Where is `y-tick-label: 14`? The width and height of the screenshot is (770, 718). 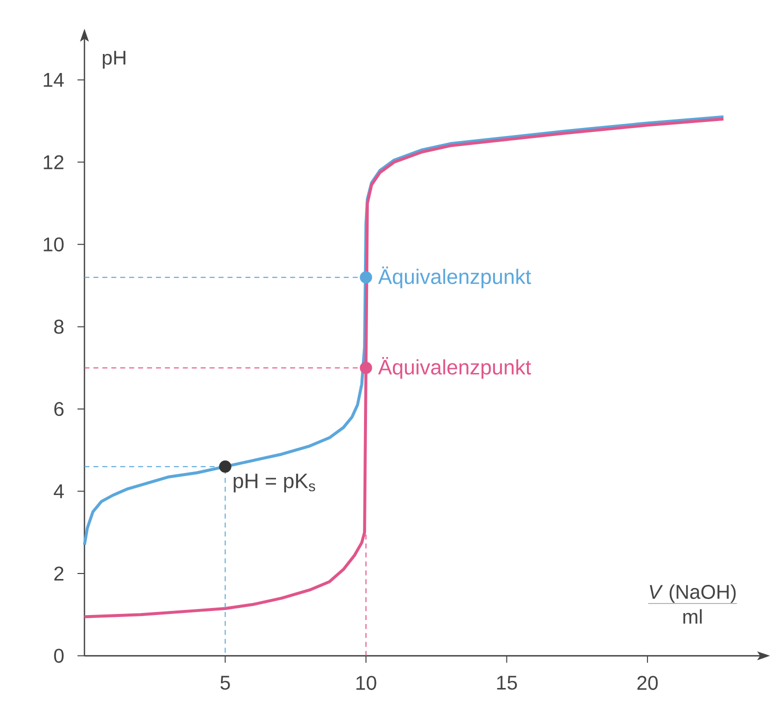 y-tick-label: 14 is located at coordinates (54, 79).